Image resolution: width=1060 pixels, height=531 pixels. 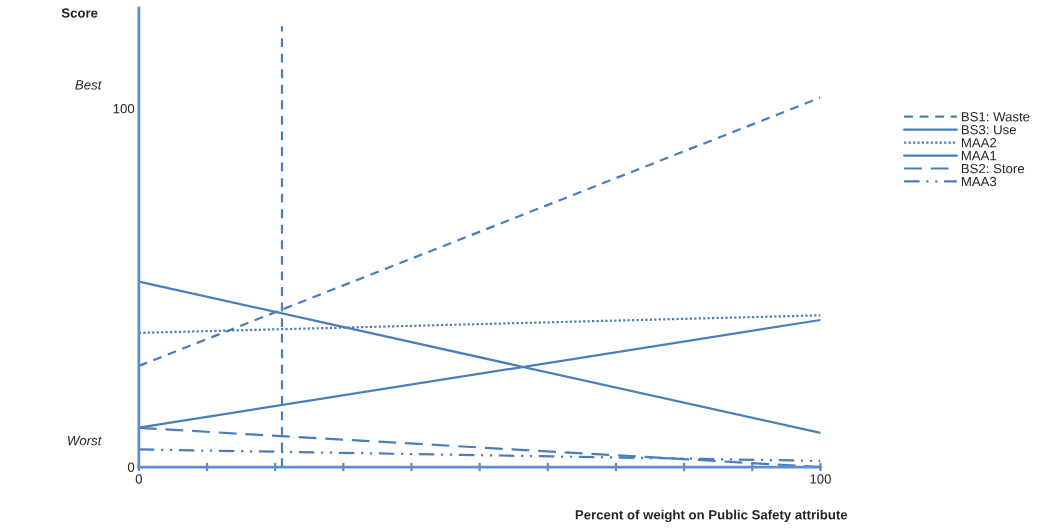 I want to click on legend-label: MAA3, so click(x=979, y=181).